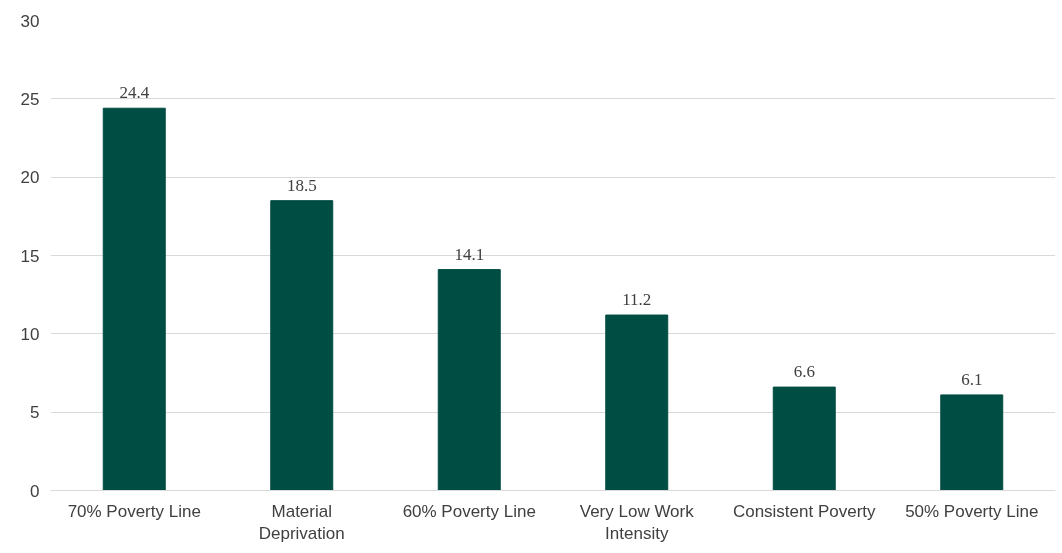 The width and height of the screenshot is (1062, 553). What do you see at coordinates (972, 511) in the screenshot?
I see `x-tick-label: 50% Poverty Line` at bounding box center [972, 511].